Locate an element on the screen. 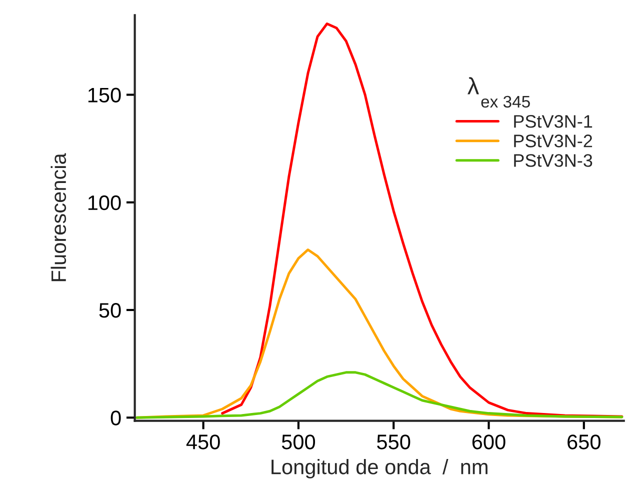  legend-label: PStV3N-2 is located at coordinates (553, 141).